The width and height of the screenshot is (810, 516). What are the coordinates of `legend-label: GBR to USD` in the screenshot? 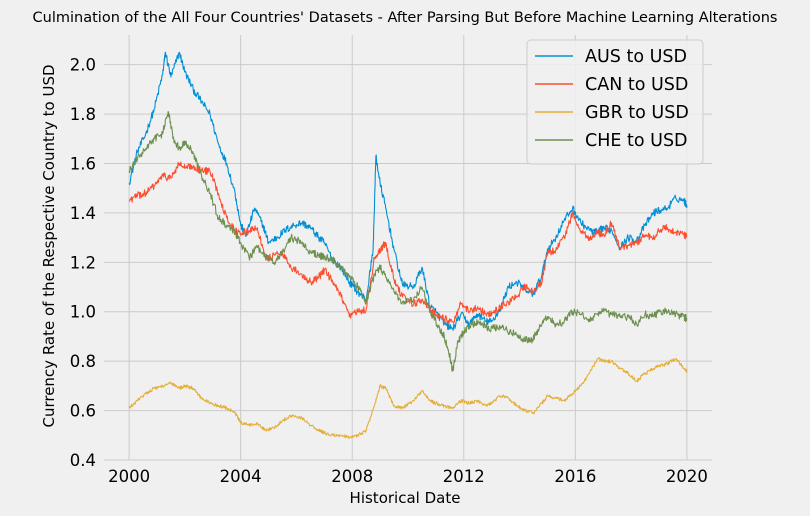 It's located at (637, 113).